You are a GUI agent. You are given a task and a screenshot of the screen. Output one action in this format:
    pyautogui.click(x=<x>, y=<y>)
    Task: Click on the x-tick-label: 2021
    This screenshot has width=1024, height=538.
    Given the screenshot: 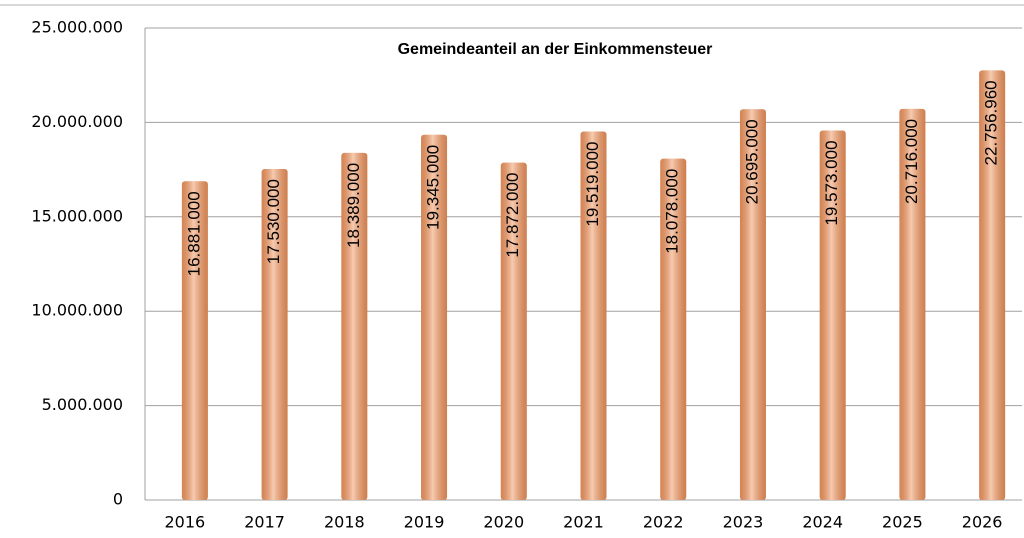 What is the action you would take?
    pyautogui.click(x=583, y=522)
    